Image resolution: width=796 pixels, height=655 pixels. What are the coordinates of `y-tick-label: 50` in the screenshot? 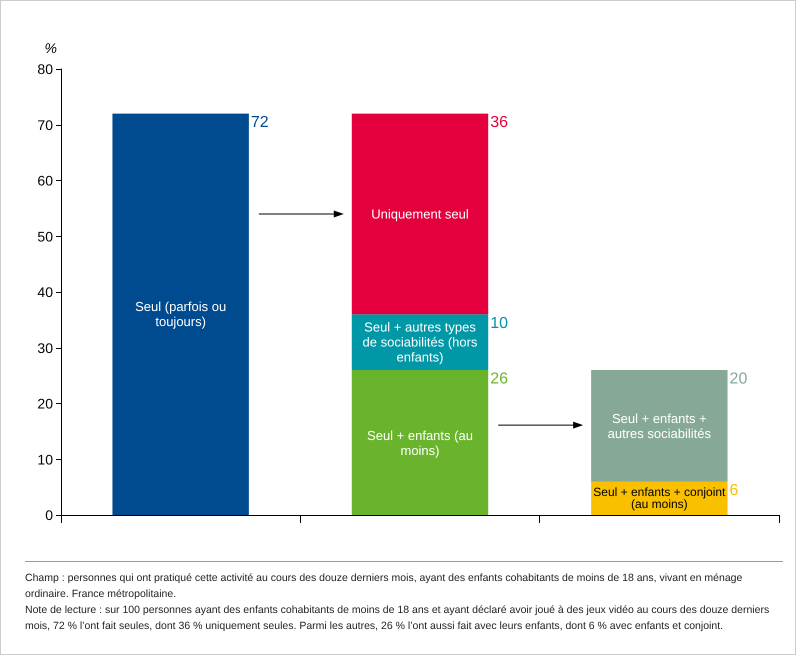 It's located at (45, 236).